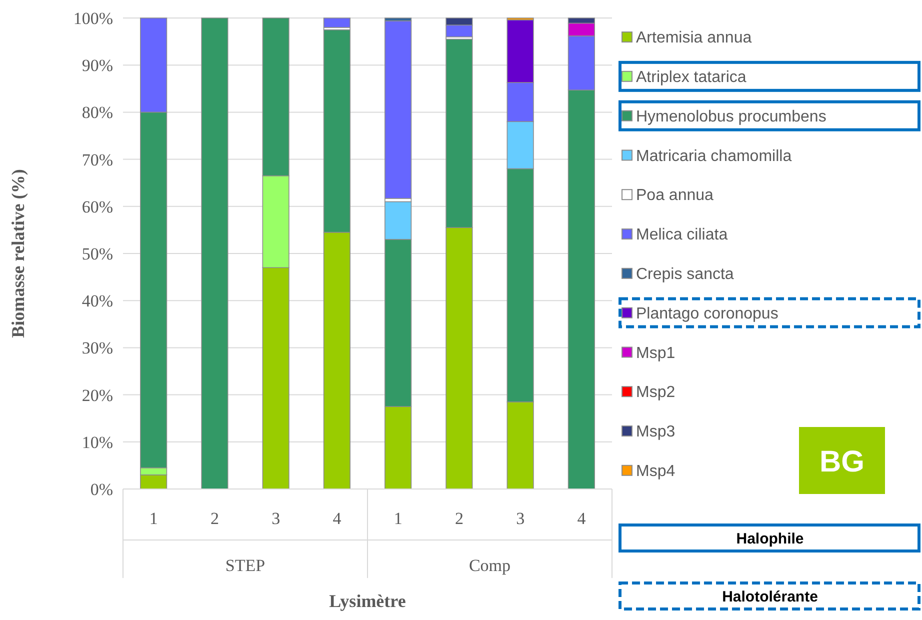 This screenshot has width=922, height=620. Describe the element at coordinates (101, 489) in the screenshot. I see `y-tick-label: 0%` at that location.